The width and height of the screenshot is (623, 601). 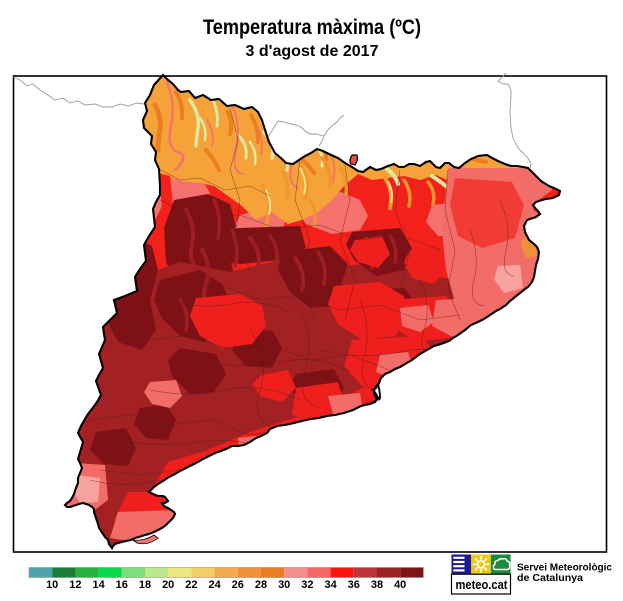 I want to click on svg-text: 32, so click(x=307, y=585).